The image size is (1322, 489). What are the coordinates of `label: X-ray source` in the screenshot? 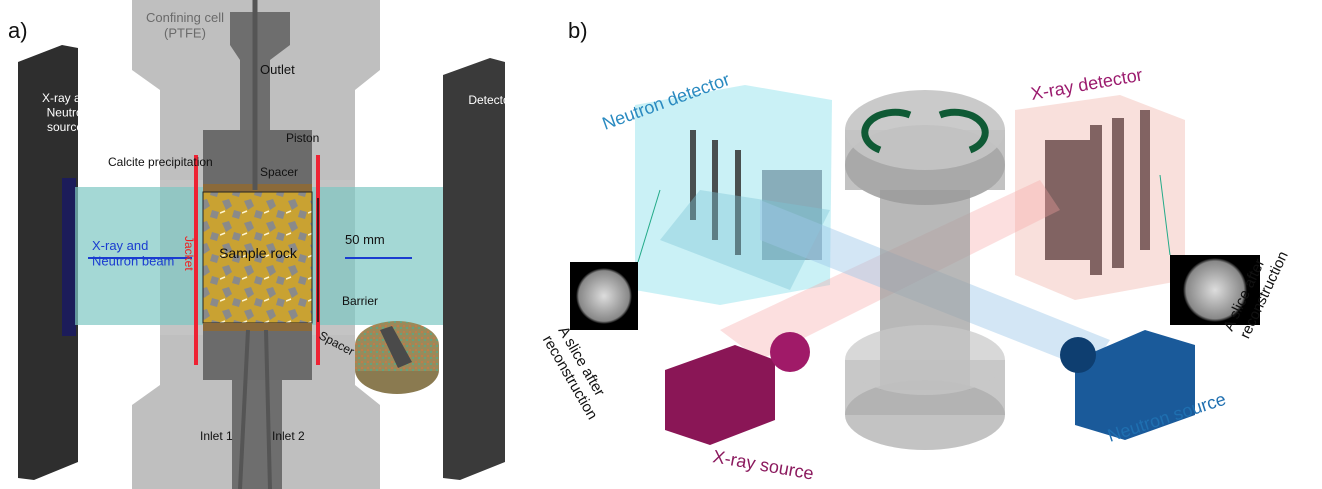 It's located at (763, 464).